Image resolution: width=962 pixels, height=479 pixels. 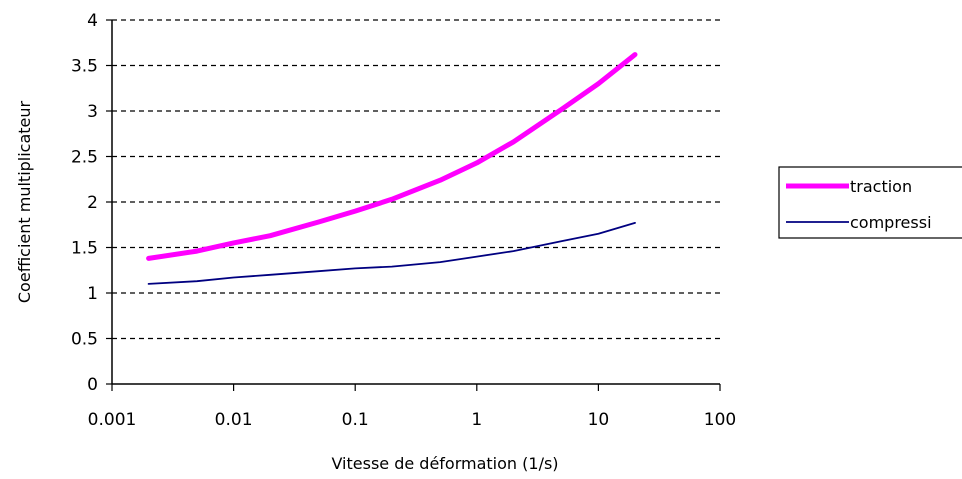 I want to click on x-tick-label-5: 100, so click(x=720, y=420).